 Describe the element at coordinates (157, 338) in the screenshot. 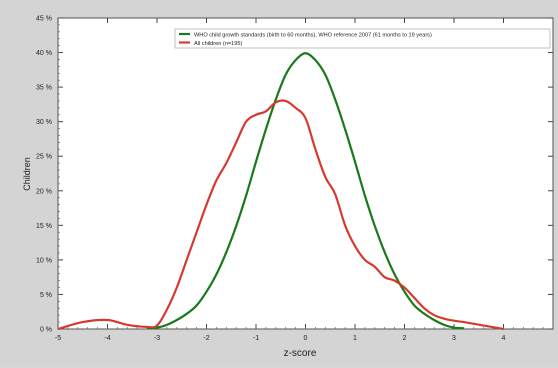

I see `x-tick-label: -3` at that location.